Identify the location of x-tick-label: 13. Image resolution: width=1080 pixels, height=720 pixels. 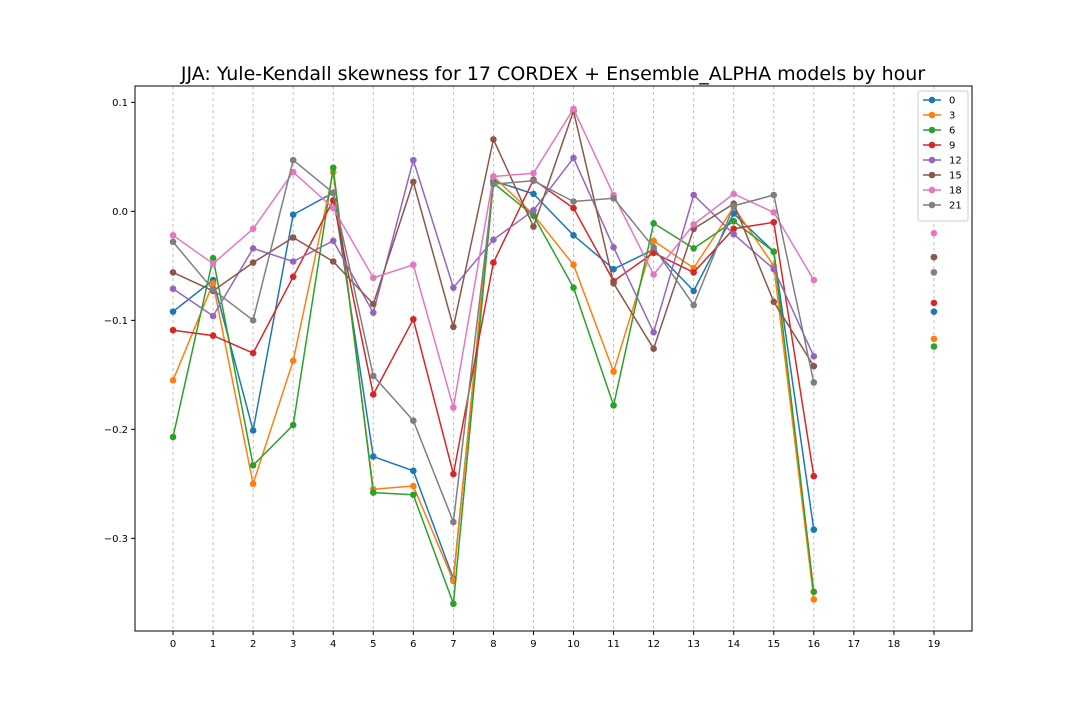
(693, 644).